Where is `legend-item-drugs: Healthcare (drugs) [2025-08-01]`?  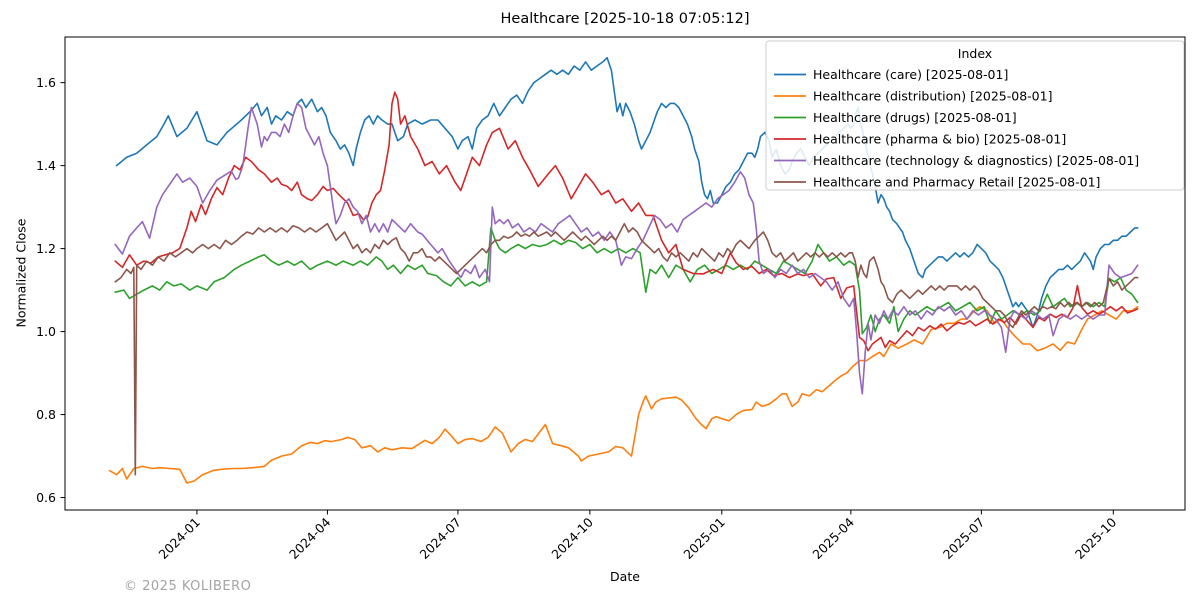
legend-item-drugs: Healthcare (drugs) [2025-08-01] is located at coordinates (895, 117).